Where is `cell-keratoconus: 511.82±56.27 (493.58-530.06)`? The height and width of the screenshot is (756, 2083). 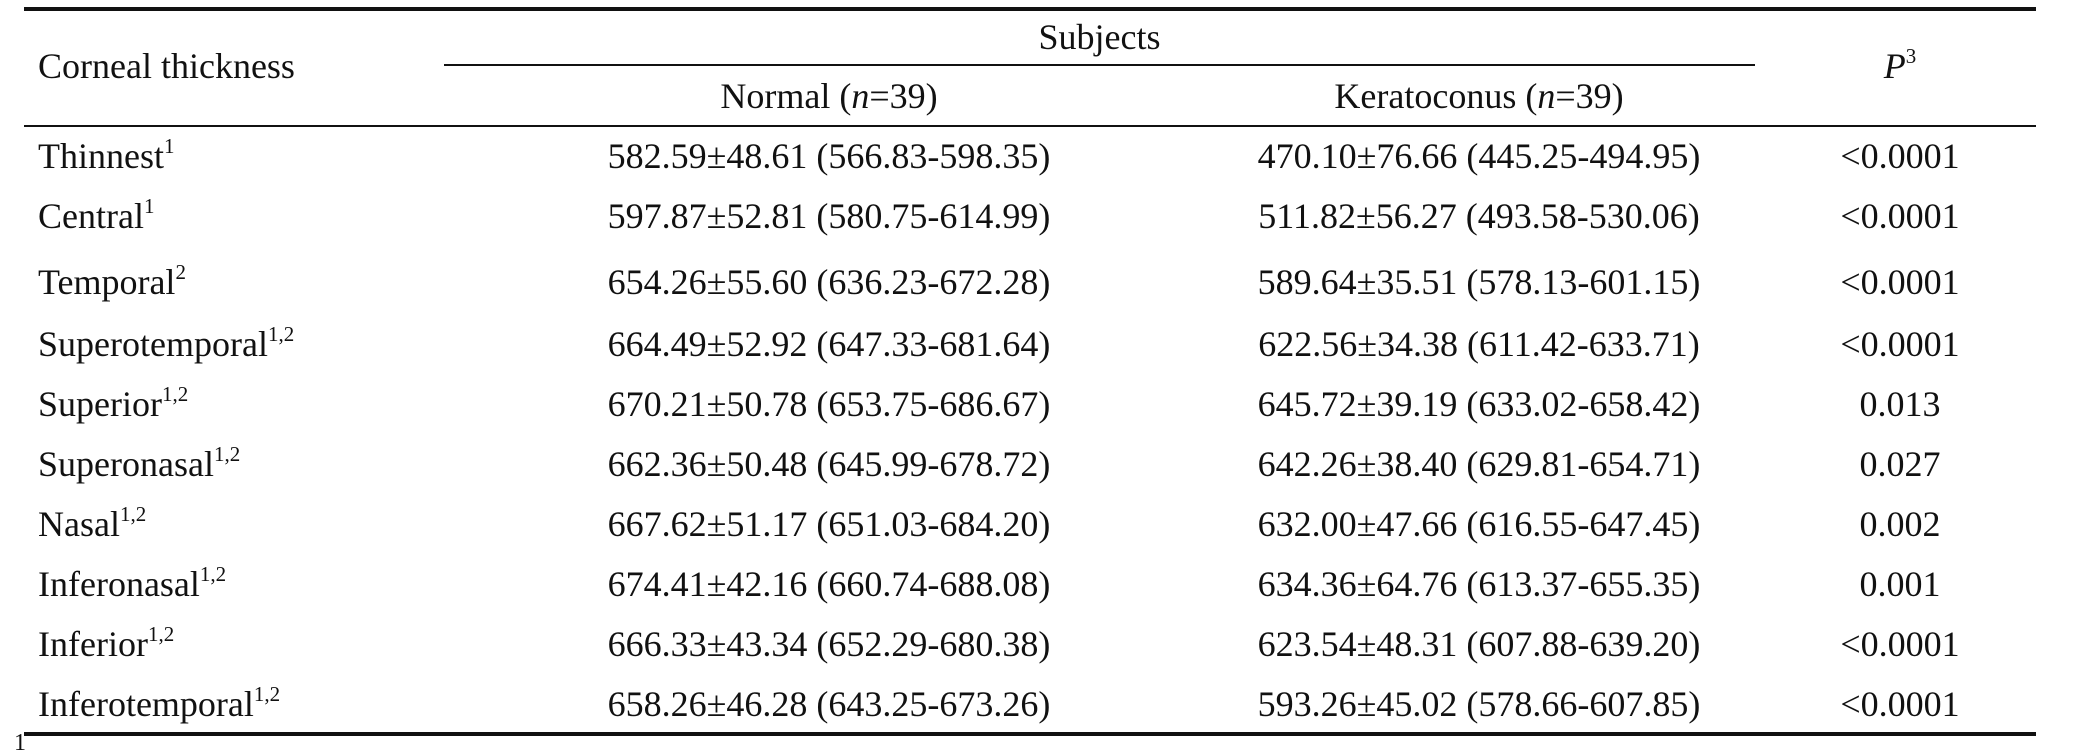
cell-keratoconus: 511.82±56.27 (493.58-530.06) is located at coordinates (1479, 216).